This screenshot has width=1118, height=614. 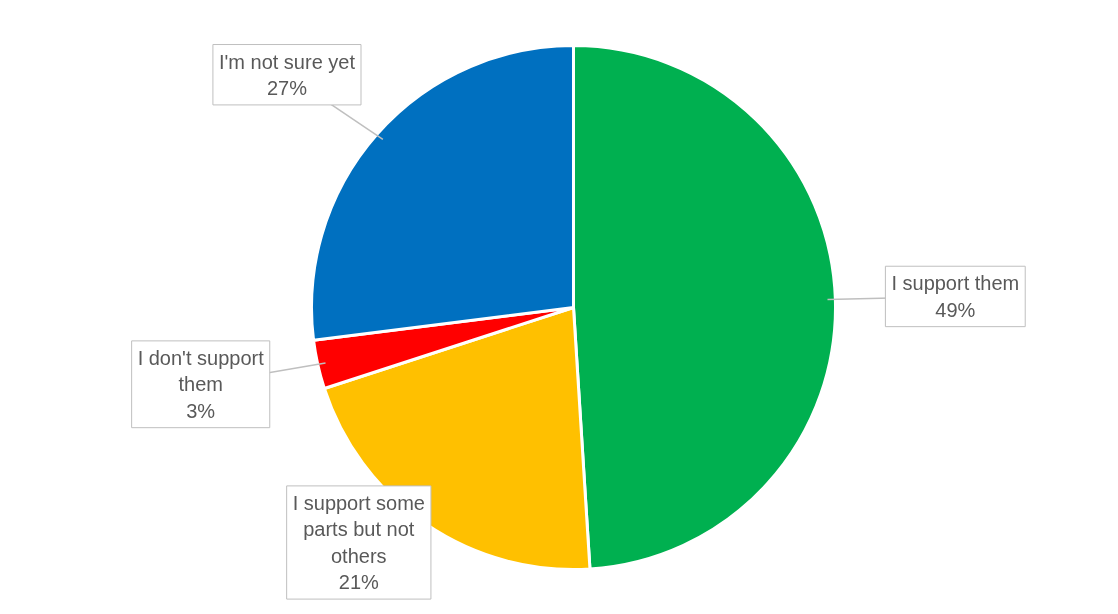 What do you see at coordinates (955, 309) in the screenshot?
I see `data-label: 49%` at bounding box center [955, 309].